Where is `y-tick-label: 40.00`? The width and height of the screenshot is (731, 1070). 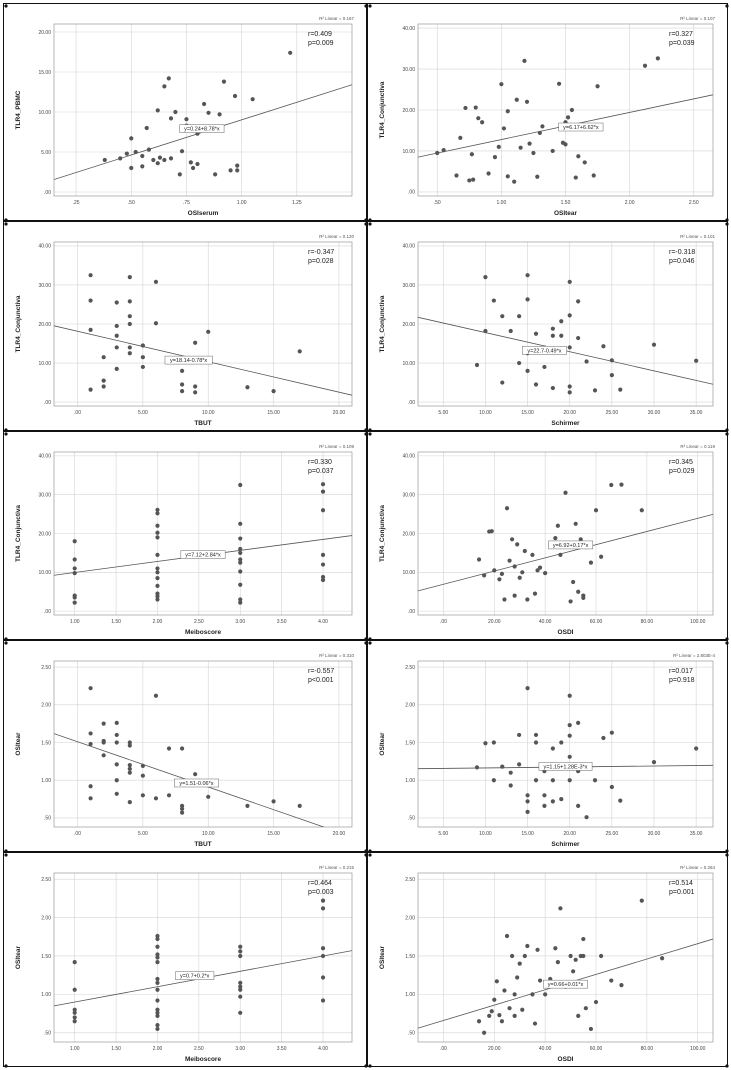 y-tick-label: 40.00 is located at coordinates (408, 457).